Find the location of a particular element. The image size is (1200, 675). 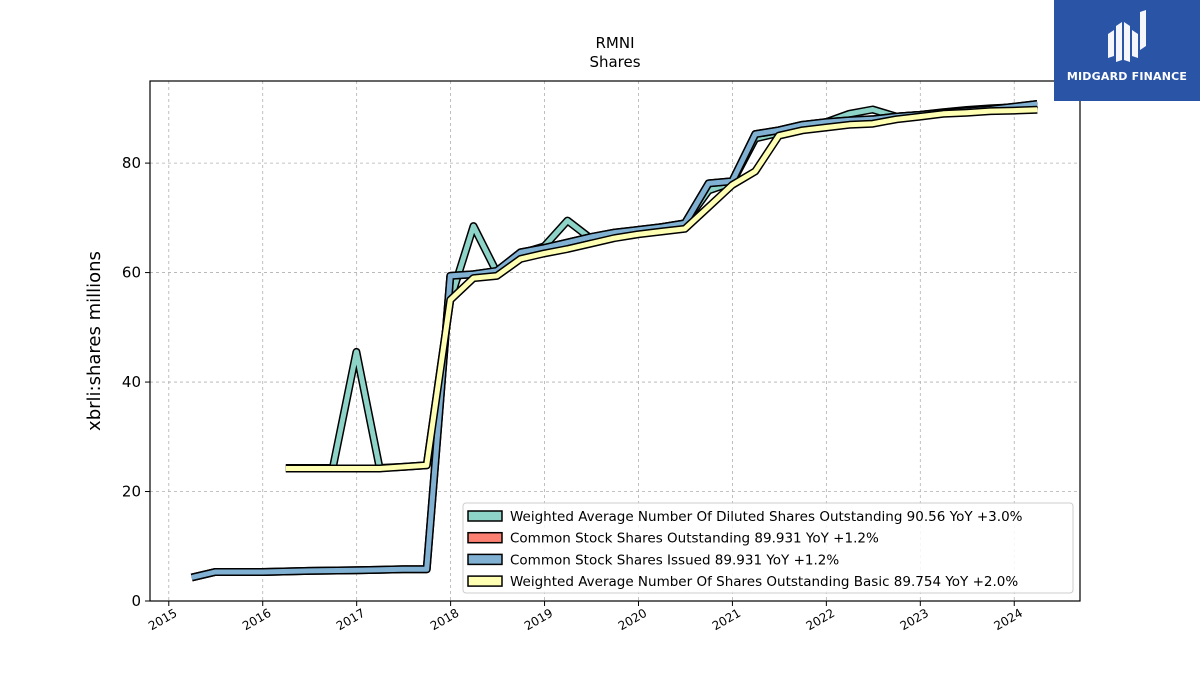

x-tick-label: 2015 is located at coordinates (162, 619).